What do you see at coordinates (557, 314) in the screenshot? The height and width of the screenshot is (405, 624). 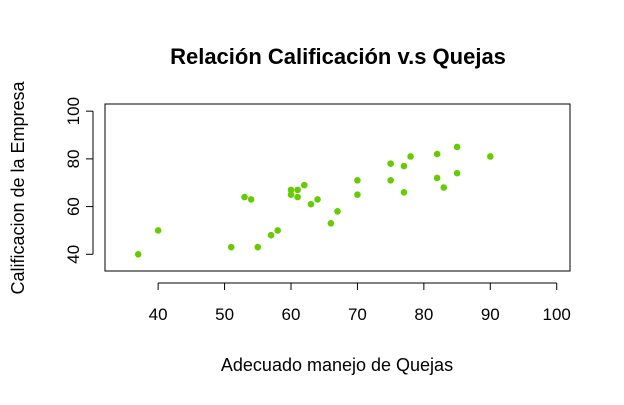 I see `x-tick-label: 100` at bounding box center [557, 314].